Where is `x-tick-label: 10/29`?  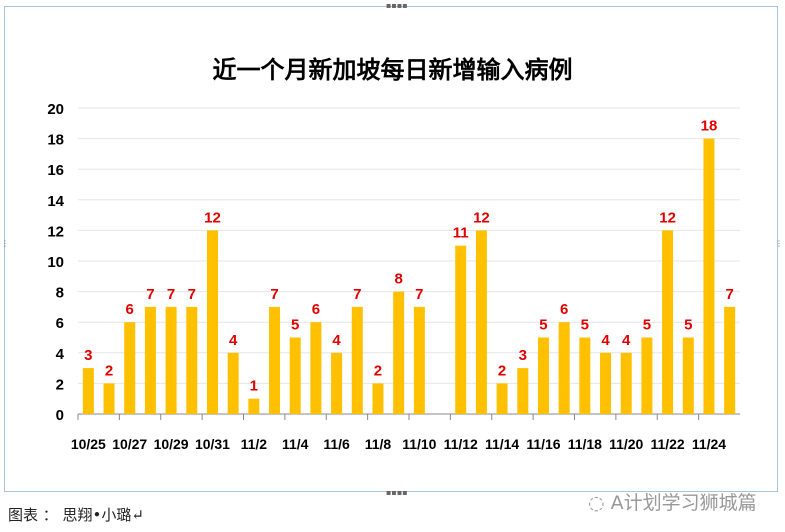 x-tick-label: 10/29 is located at coordinates (171, 444).